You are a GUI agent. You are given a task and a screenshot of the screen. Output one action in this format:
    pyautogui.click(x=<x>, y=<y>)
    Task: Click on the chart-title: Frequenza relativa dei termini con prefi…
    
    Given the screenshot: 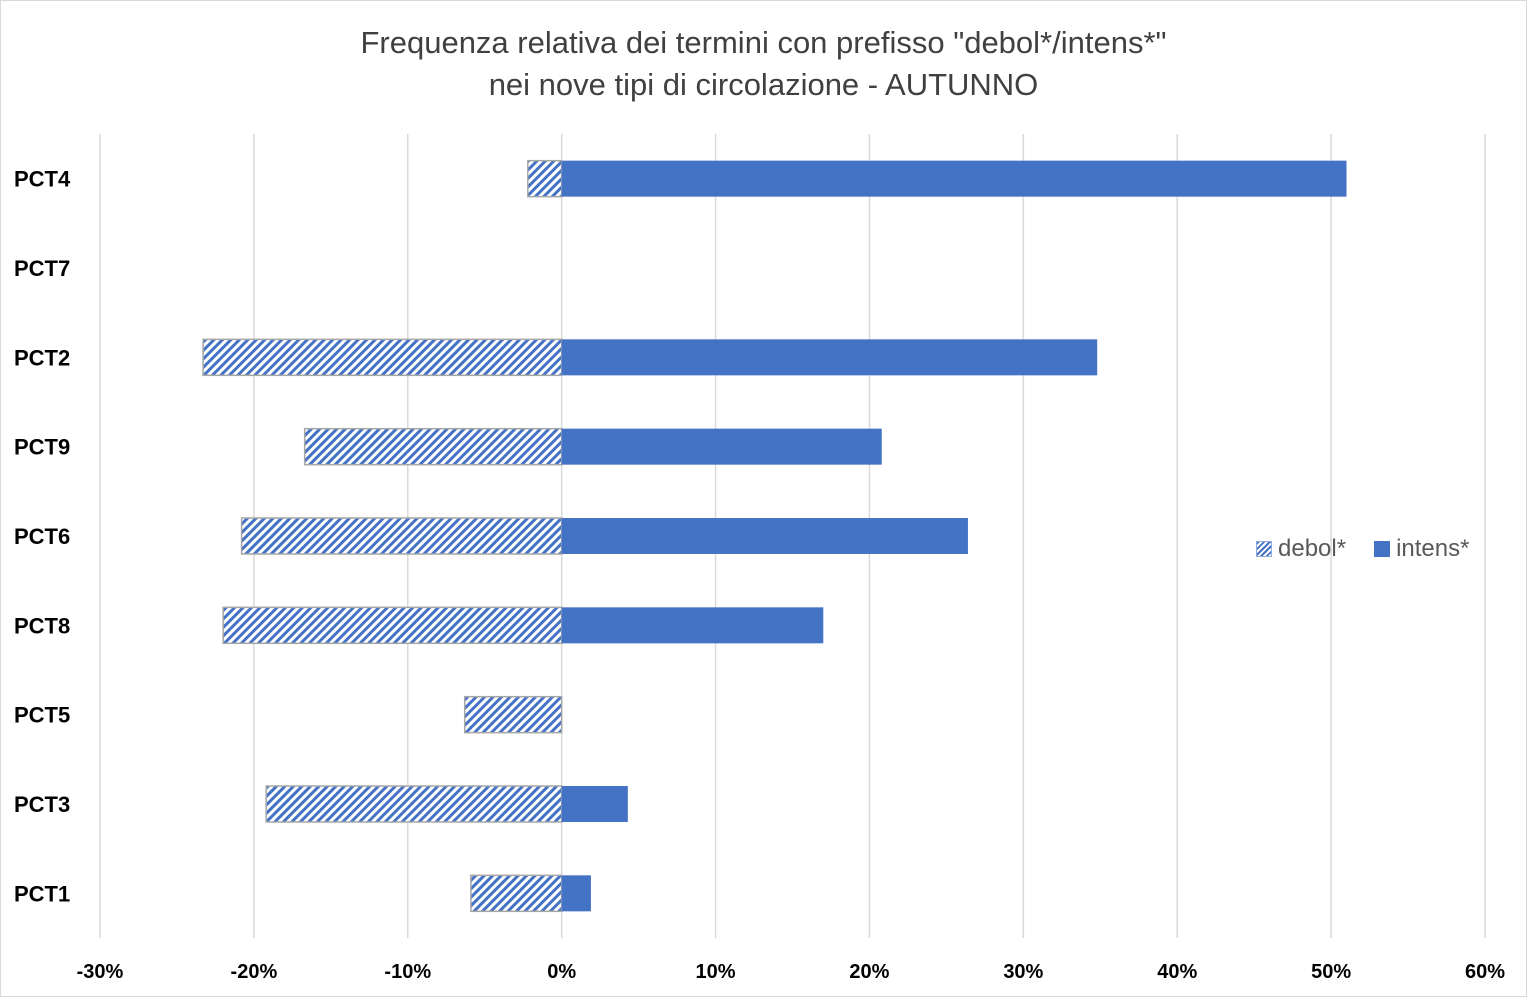 What is the action you would take?
    pyautogui.click(x=763, y=64)
    